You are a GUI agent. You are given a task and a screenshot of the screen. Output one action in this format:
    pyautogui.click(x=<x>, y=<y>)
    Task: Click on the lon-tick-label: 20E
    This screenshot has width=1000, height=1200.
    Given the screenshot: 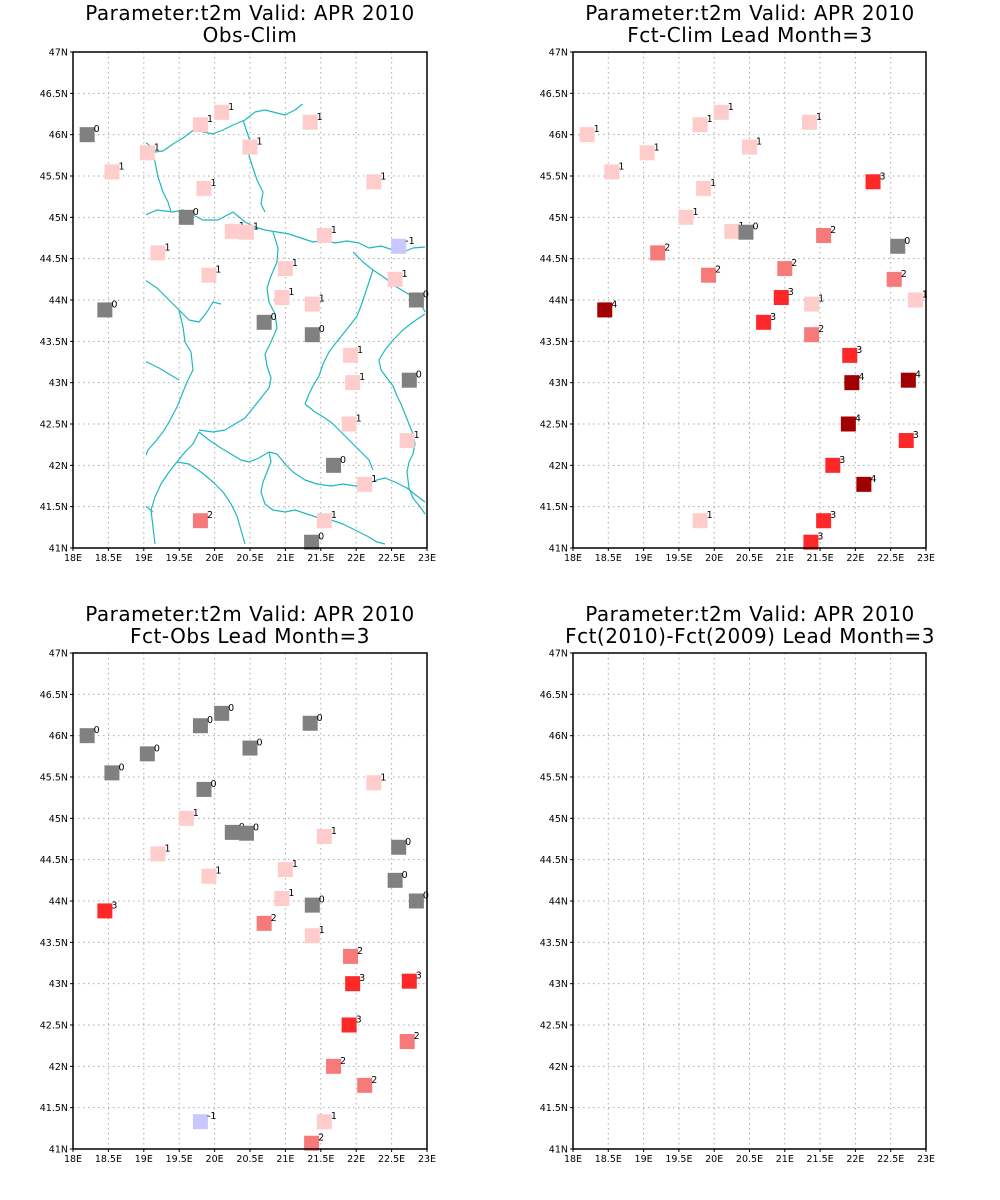 What is the action you would take?
    pyautogui.click(x=215, y=1159)
    